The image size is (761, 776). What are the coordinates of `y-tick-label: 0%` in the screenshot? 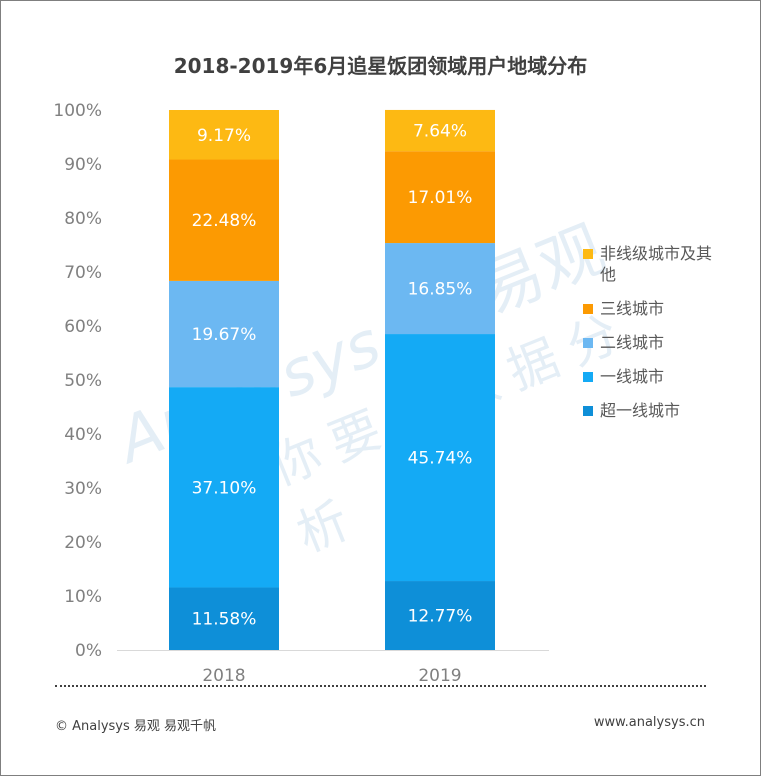 It's located at (88, 651).